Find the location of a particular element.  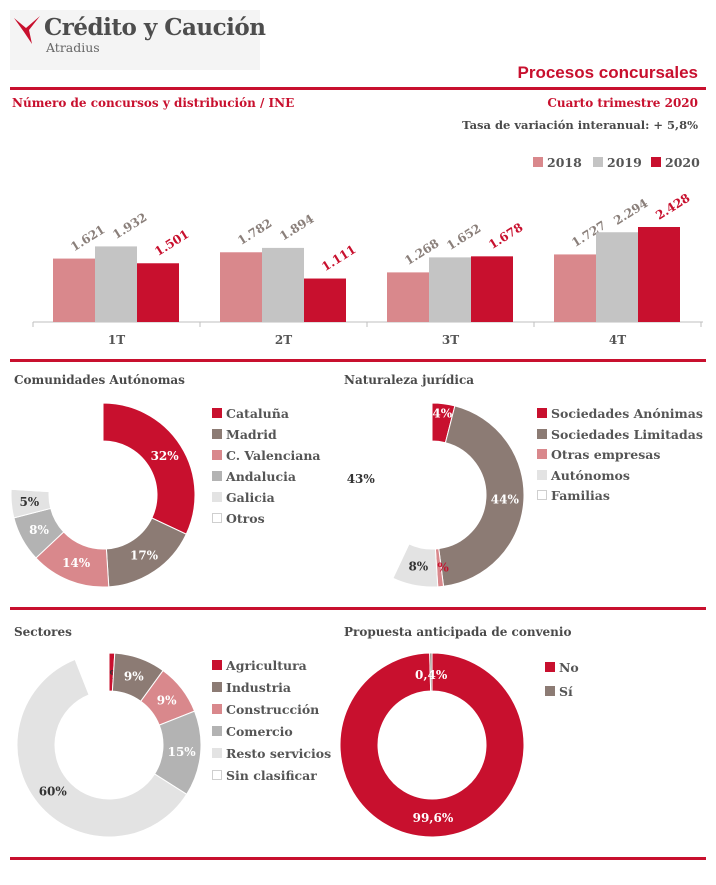

slice-value-label: 15% is located at coordinates (182, 752).